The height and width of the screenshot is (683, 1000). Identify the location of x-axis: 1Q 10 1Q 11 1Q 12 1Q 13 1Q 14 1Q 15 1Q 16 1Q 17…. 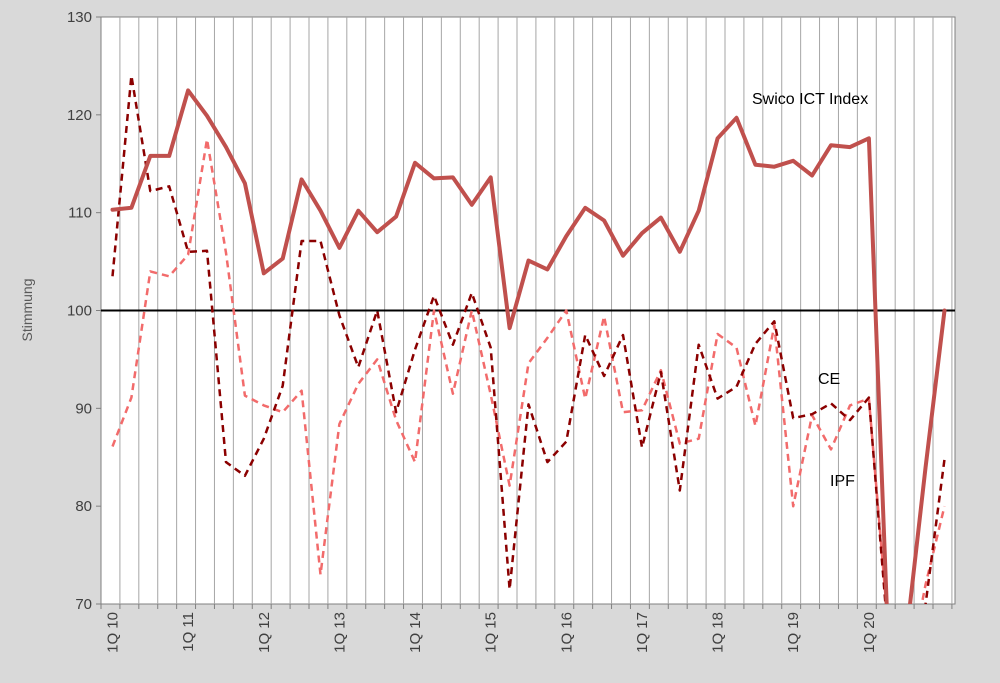
(526, 628).